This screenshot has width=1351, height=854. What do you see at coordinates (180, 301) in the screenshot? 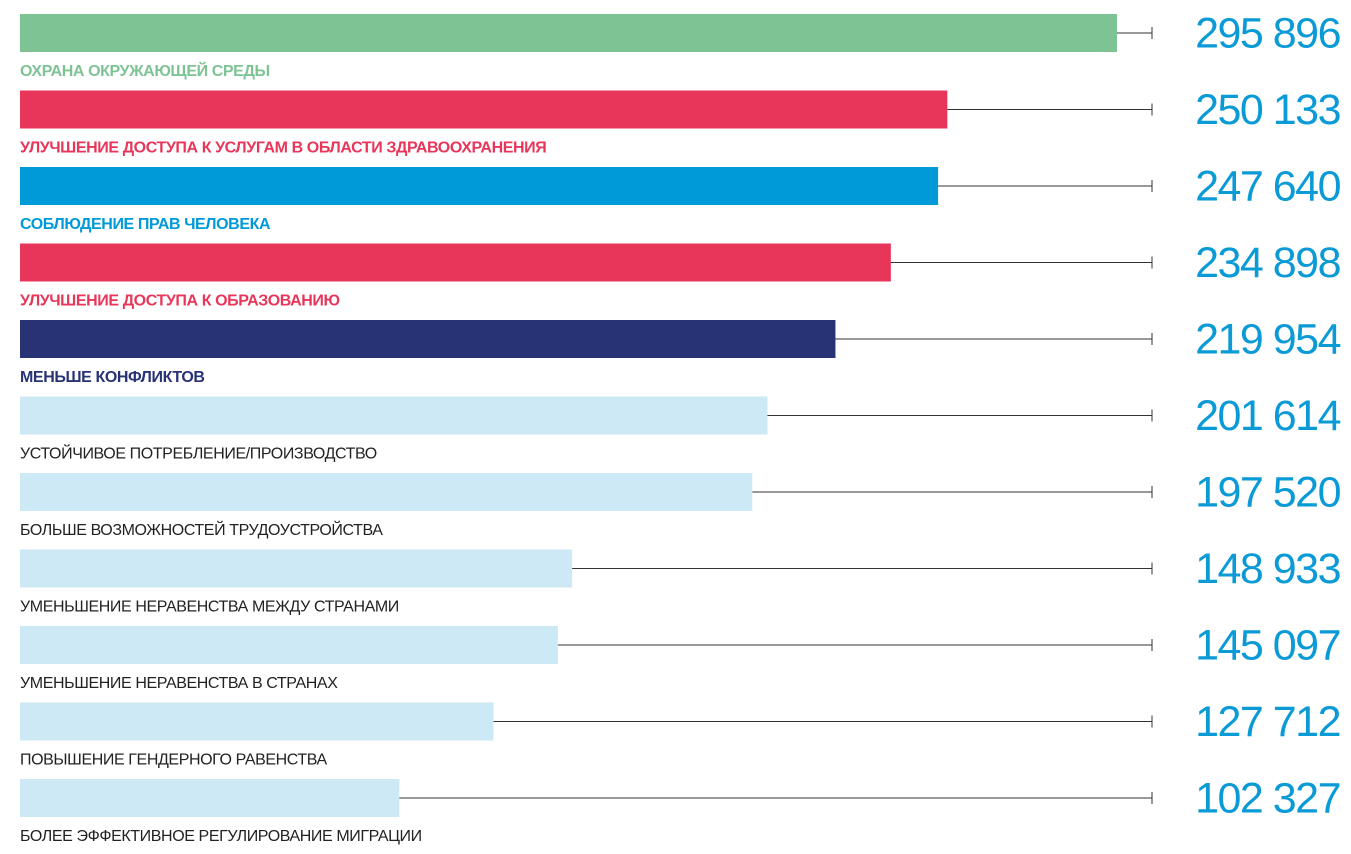
I see `category-label: УЛУЧШЕНИЕ ДОСТУПА К ОБРАЗОВАНИЮ` at bounding box center [180, 301].